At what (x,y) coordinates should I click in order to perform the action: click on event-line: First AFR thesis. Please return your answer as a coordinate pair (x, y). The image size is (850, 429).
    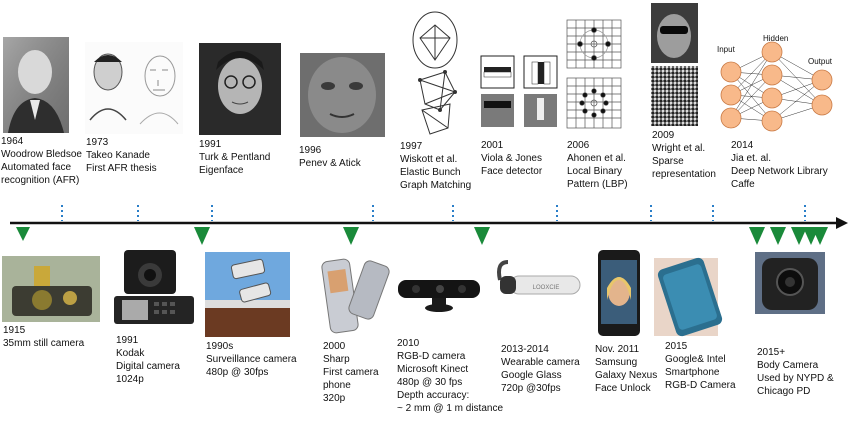
    Looking at the image, I should click on (121, 168).